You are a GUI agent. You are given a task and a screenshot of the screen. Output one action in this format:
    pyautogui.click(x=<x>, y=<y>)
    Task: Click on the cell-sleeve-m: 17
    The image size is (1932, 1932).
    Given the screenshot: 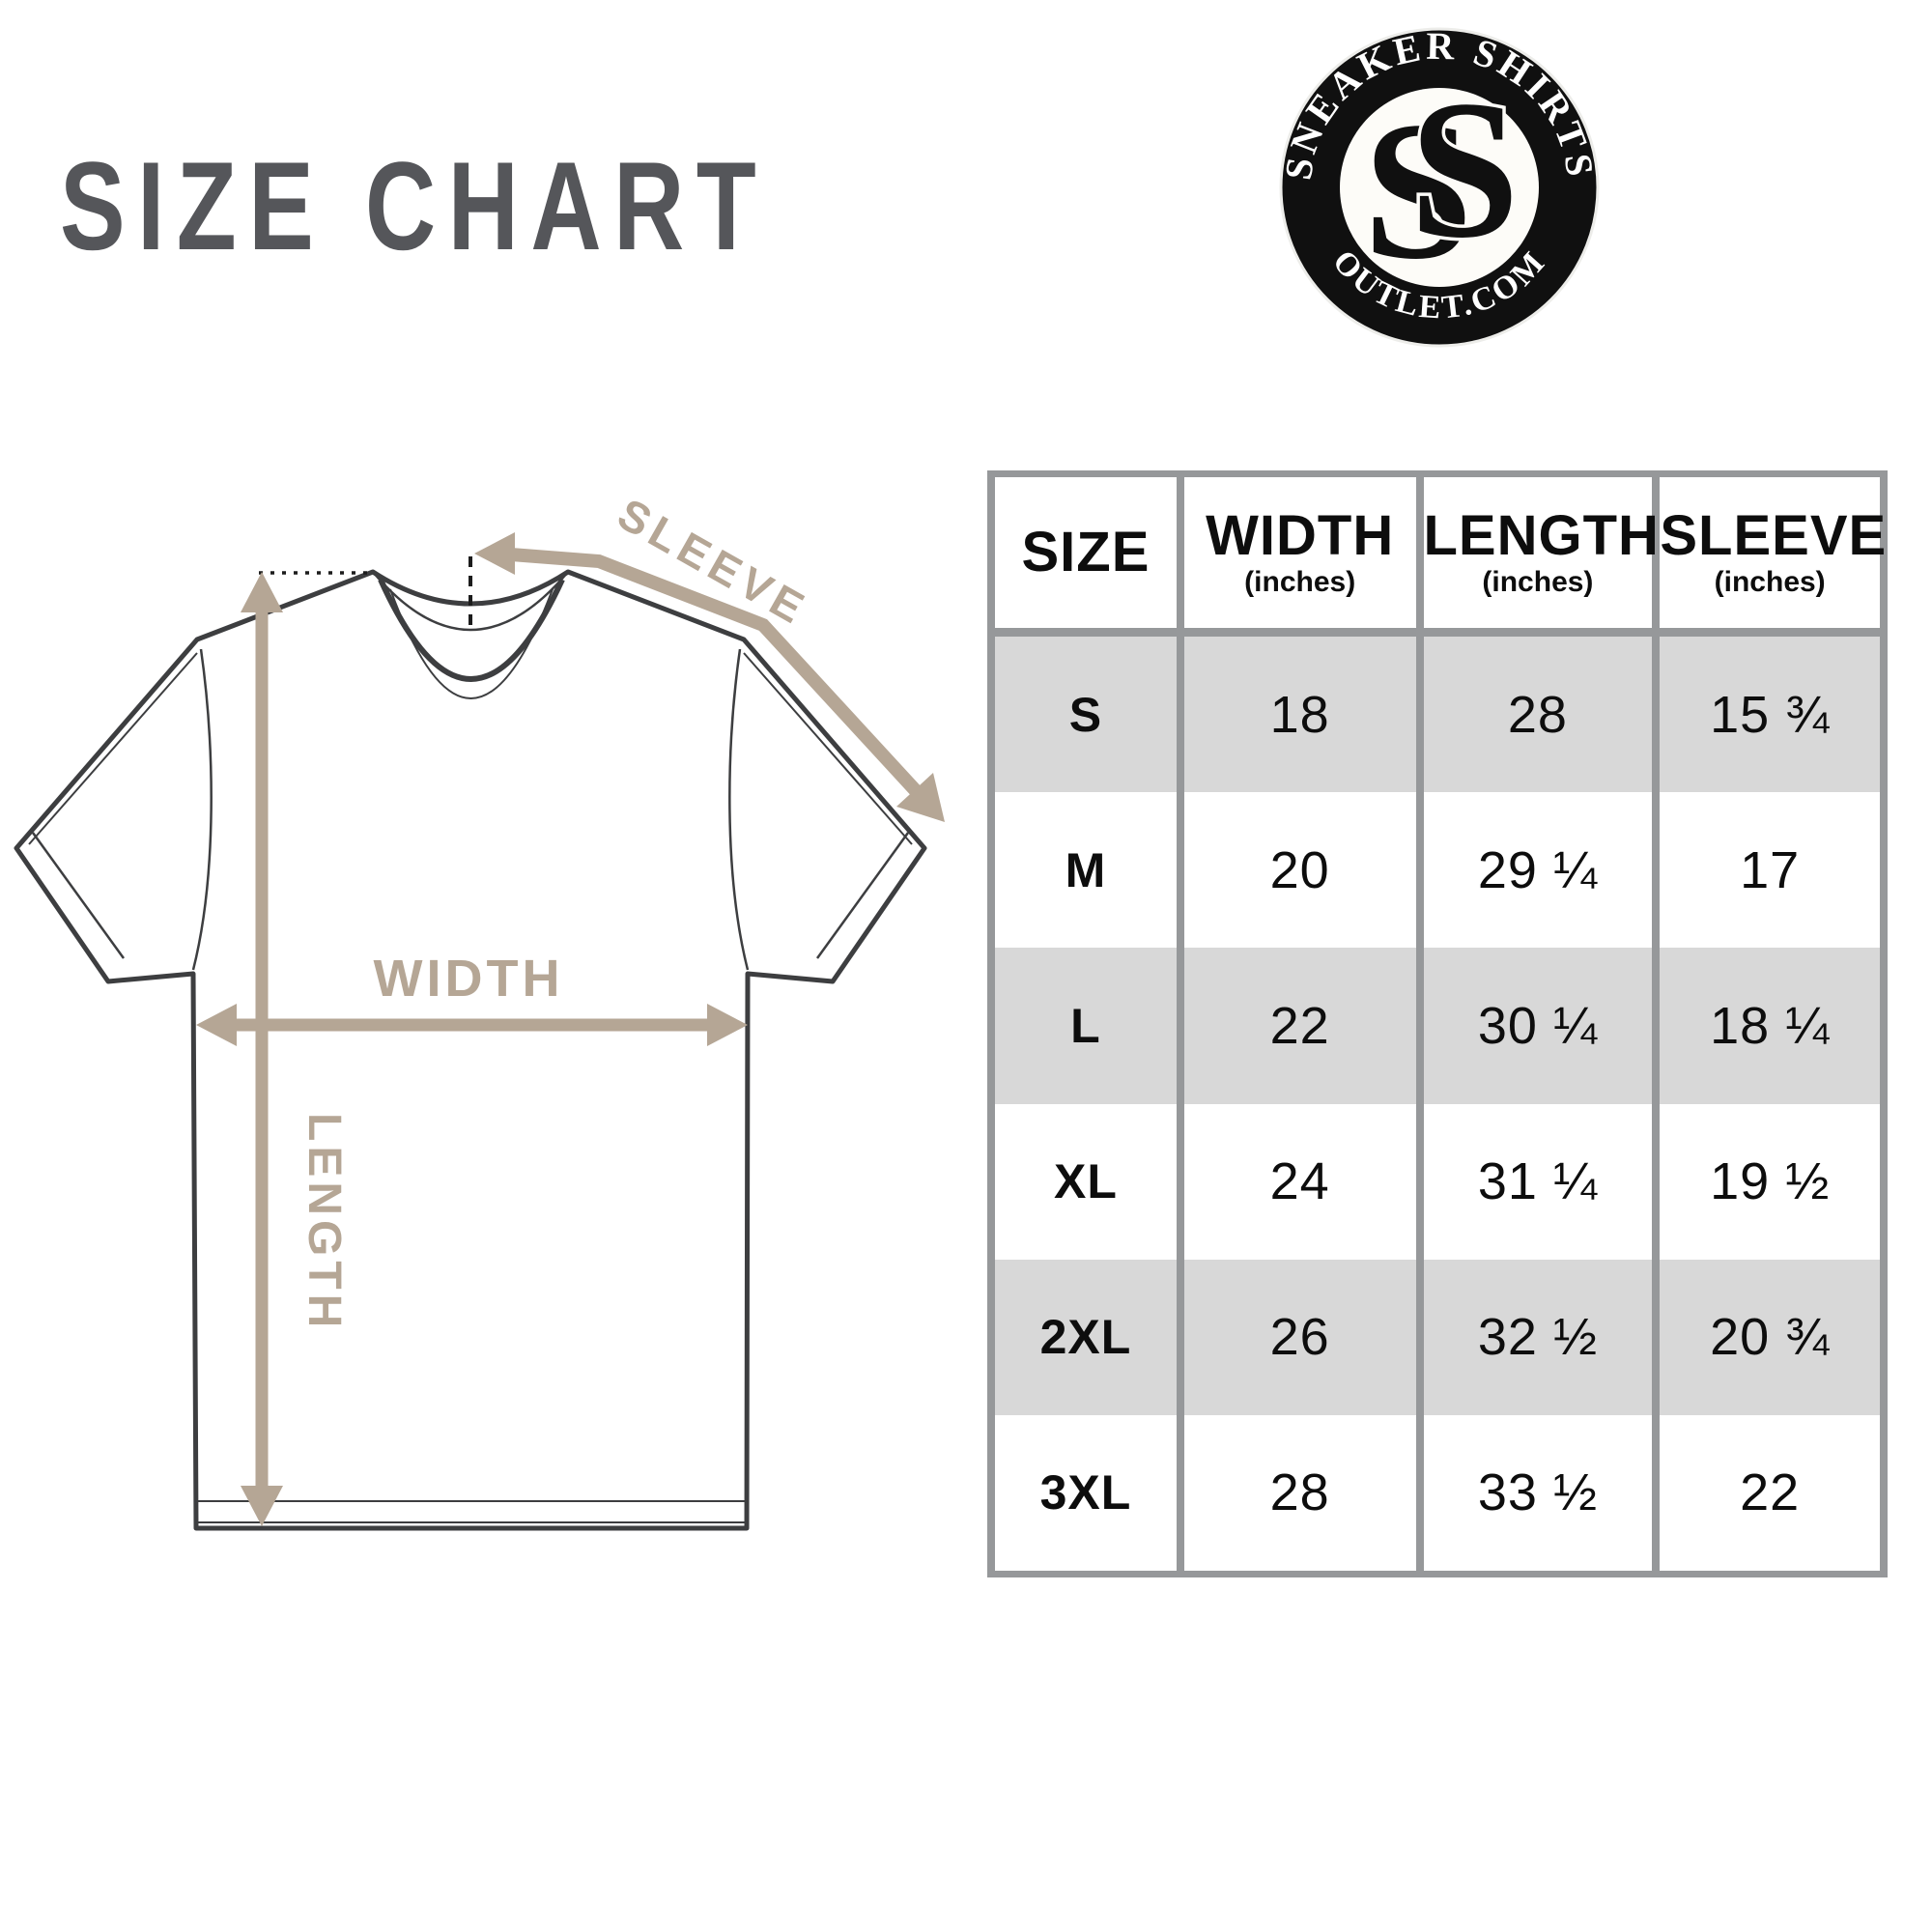 What is the action you would take?
    pyautogui.click(x=1770, y=870)
    